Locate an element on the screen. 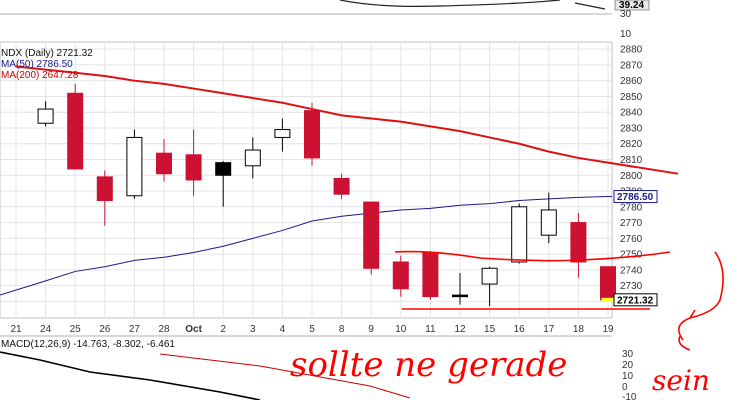 Image resolution: width=749 pixels, height=400 pixels. x-tick-label: 26 is located at coordinates (105, 329).